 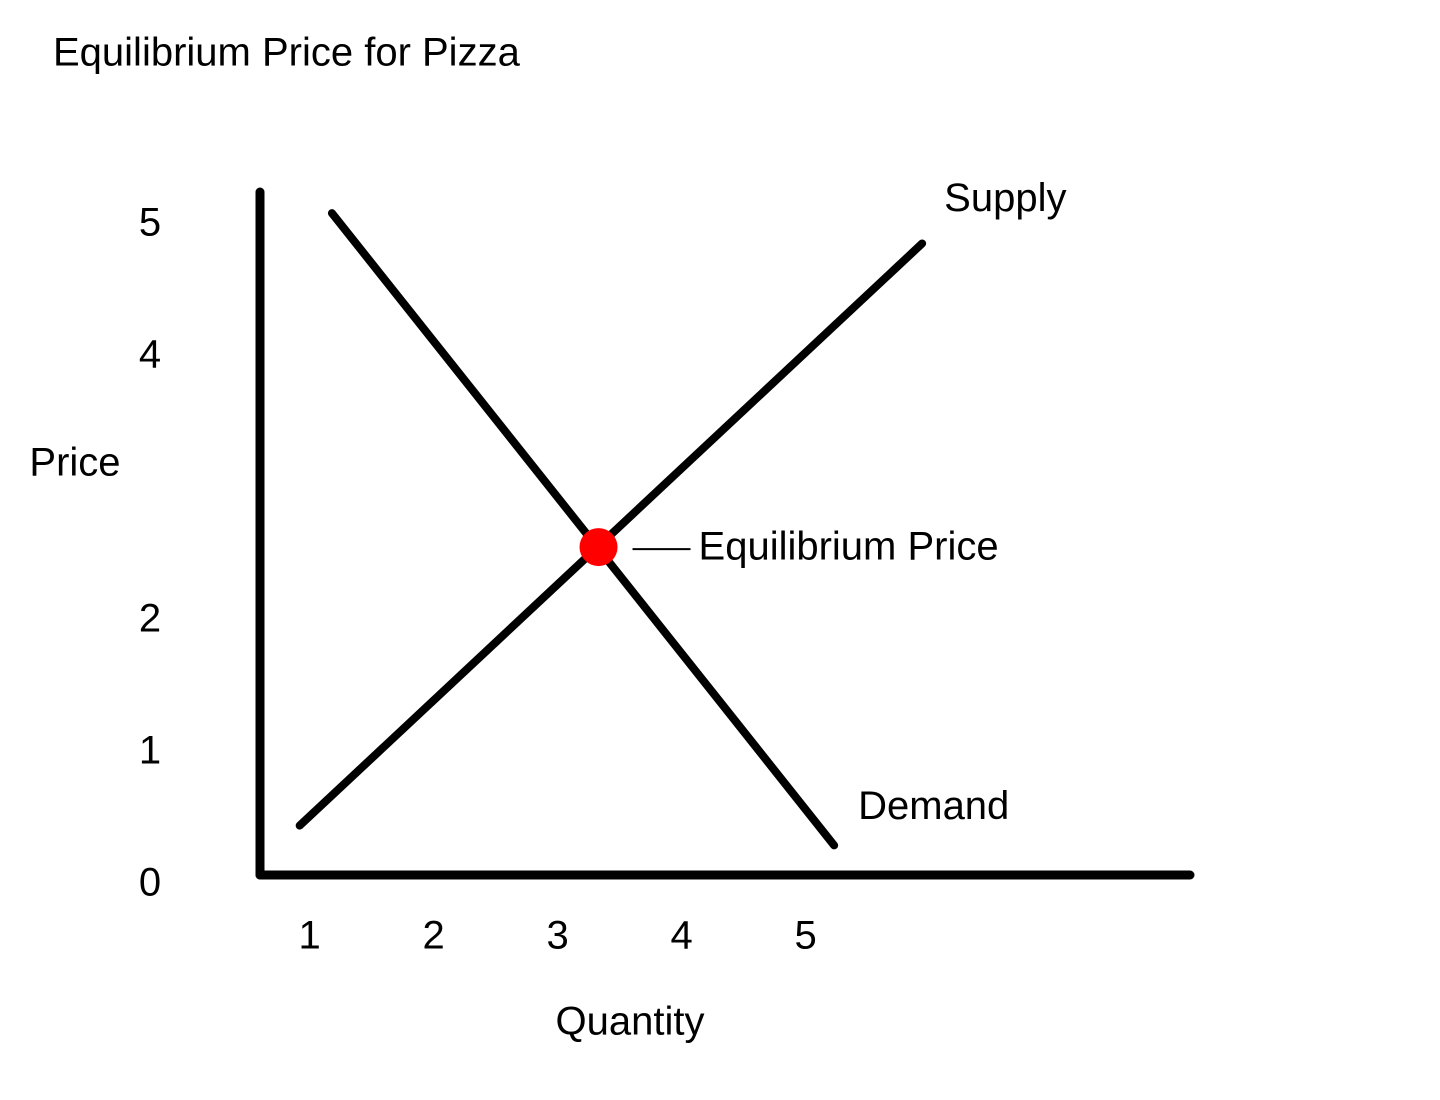 I want to click on chart-title: Equilibrium Price for Pizza, so click(x=287, y=53).